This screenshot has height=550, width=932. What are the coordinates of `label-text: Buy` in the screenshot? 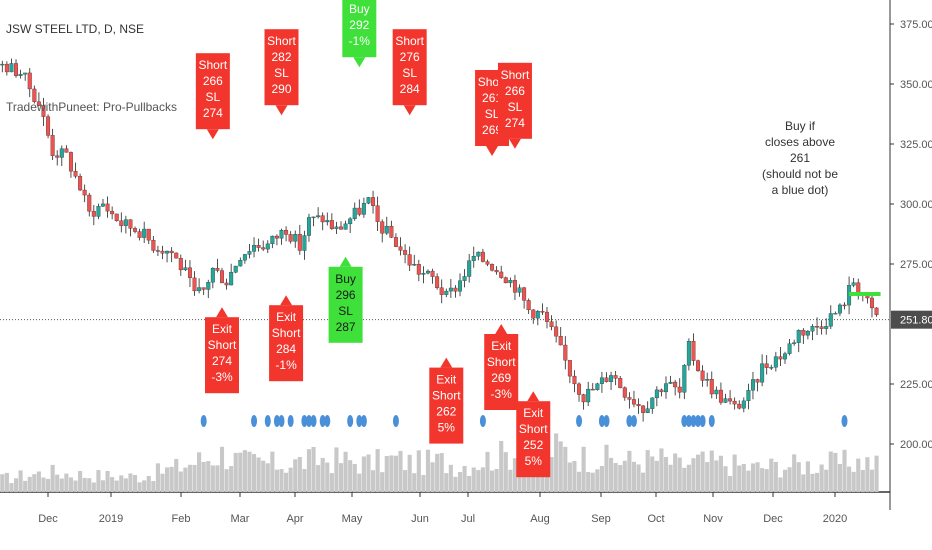 It's located at (345, 279).